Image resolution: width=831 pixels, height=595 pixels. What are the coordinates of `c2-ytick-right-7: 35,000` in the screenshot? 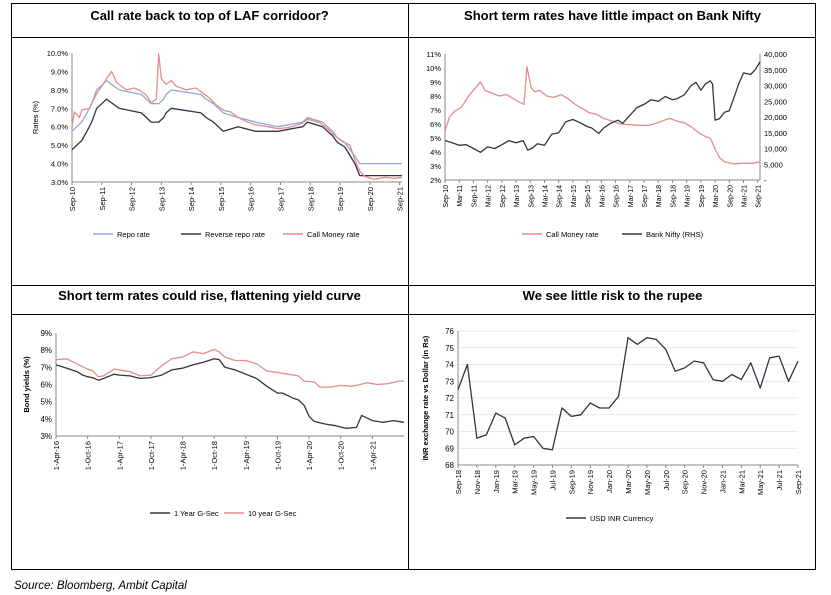 It's located at (775, 70).